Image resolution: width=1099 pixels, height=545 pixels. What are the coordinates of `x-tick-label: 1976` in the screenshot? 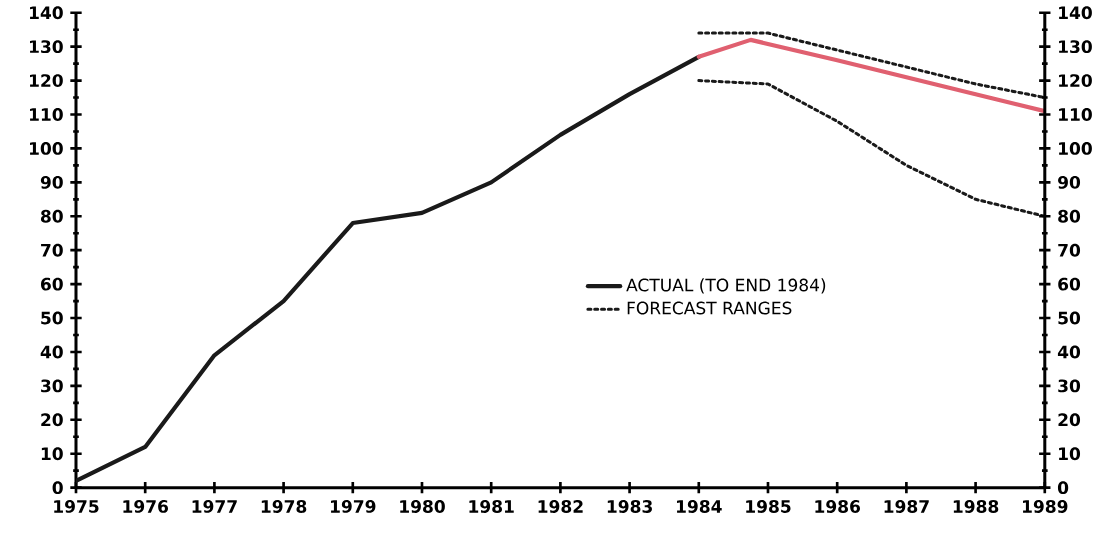 It's located at (146, 507).